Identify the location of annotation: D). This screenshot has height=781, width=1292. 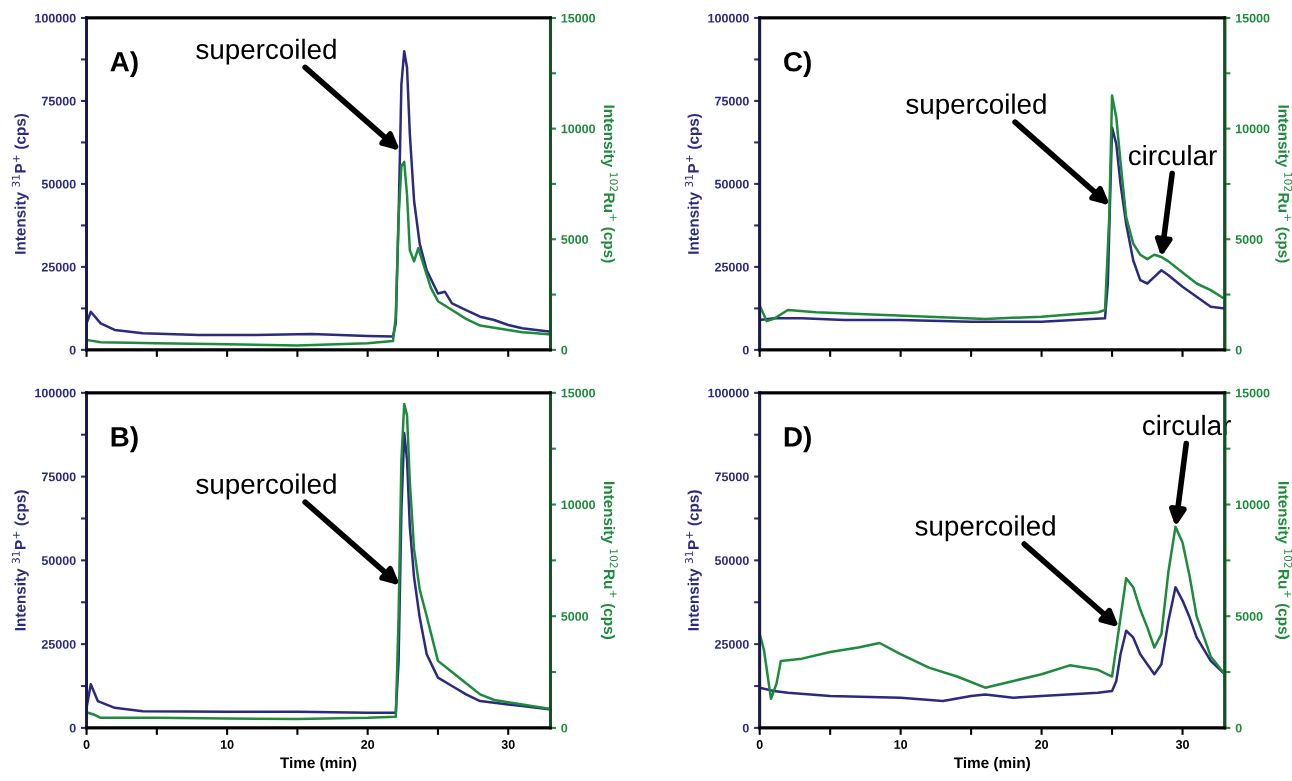
(797, 439).